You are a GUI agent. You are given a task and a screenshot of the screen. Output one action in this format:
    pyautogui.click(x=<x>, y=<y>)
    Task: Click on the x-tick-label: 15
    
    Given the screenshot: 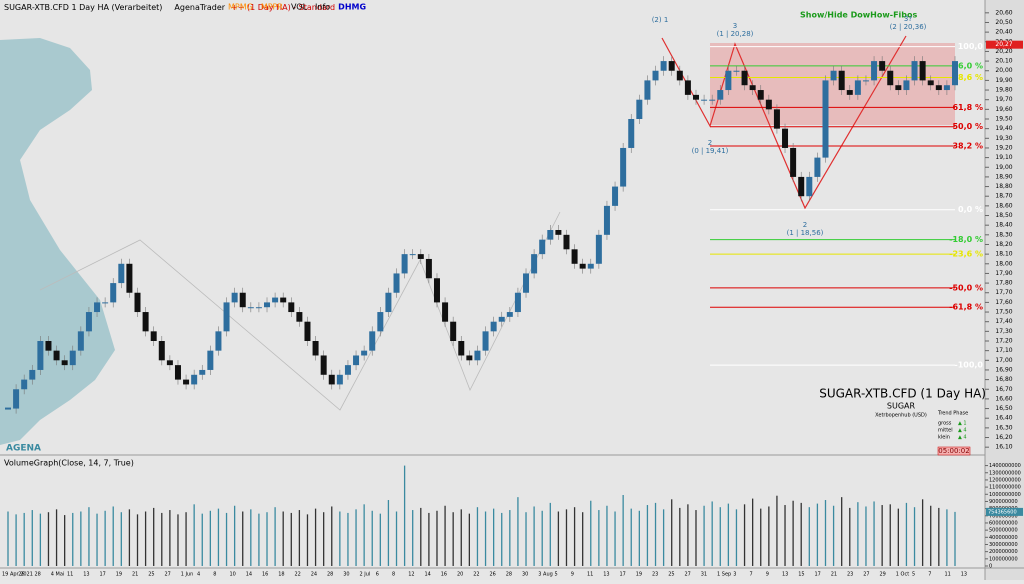 What is the action you would take?
    pyautogui.click(x=801, y=575)
    